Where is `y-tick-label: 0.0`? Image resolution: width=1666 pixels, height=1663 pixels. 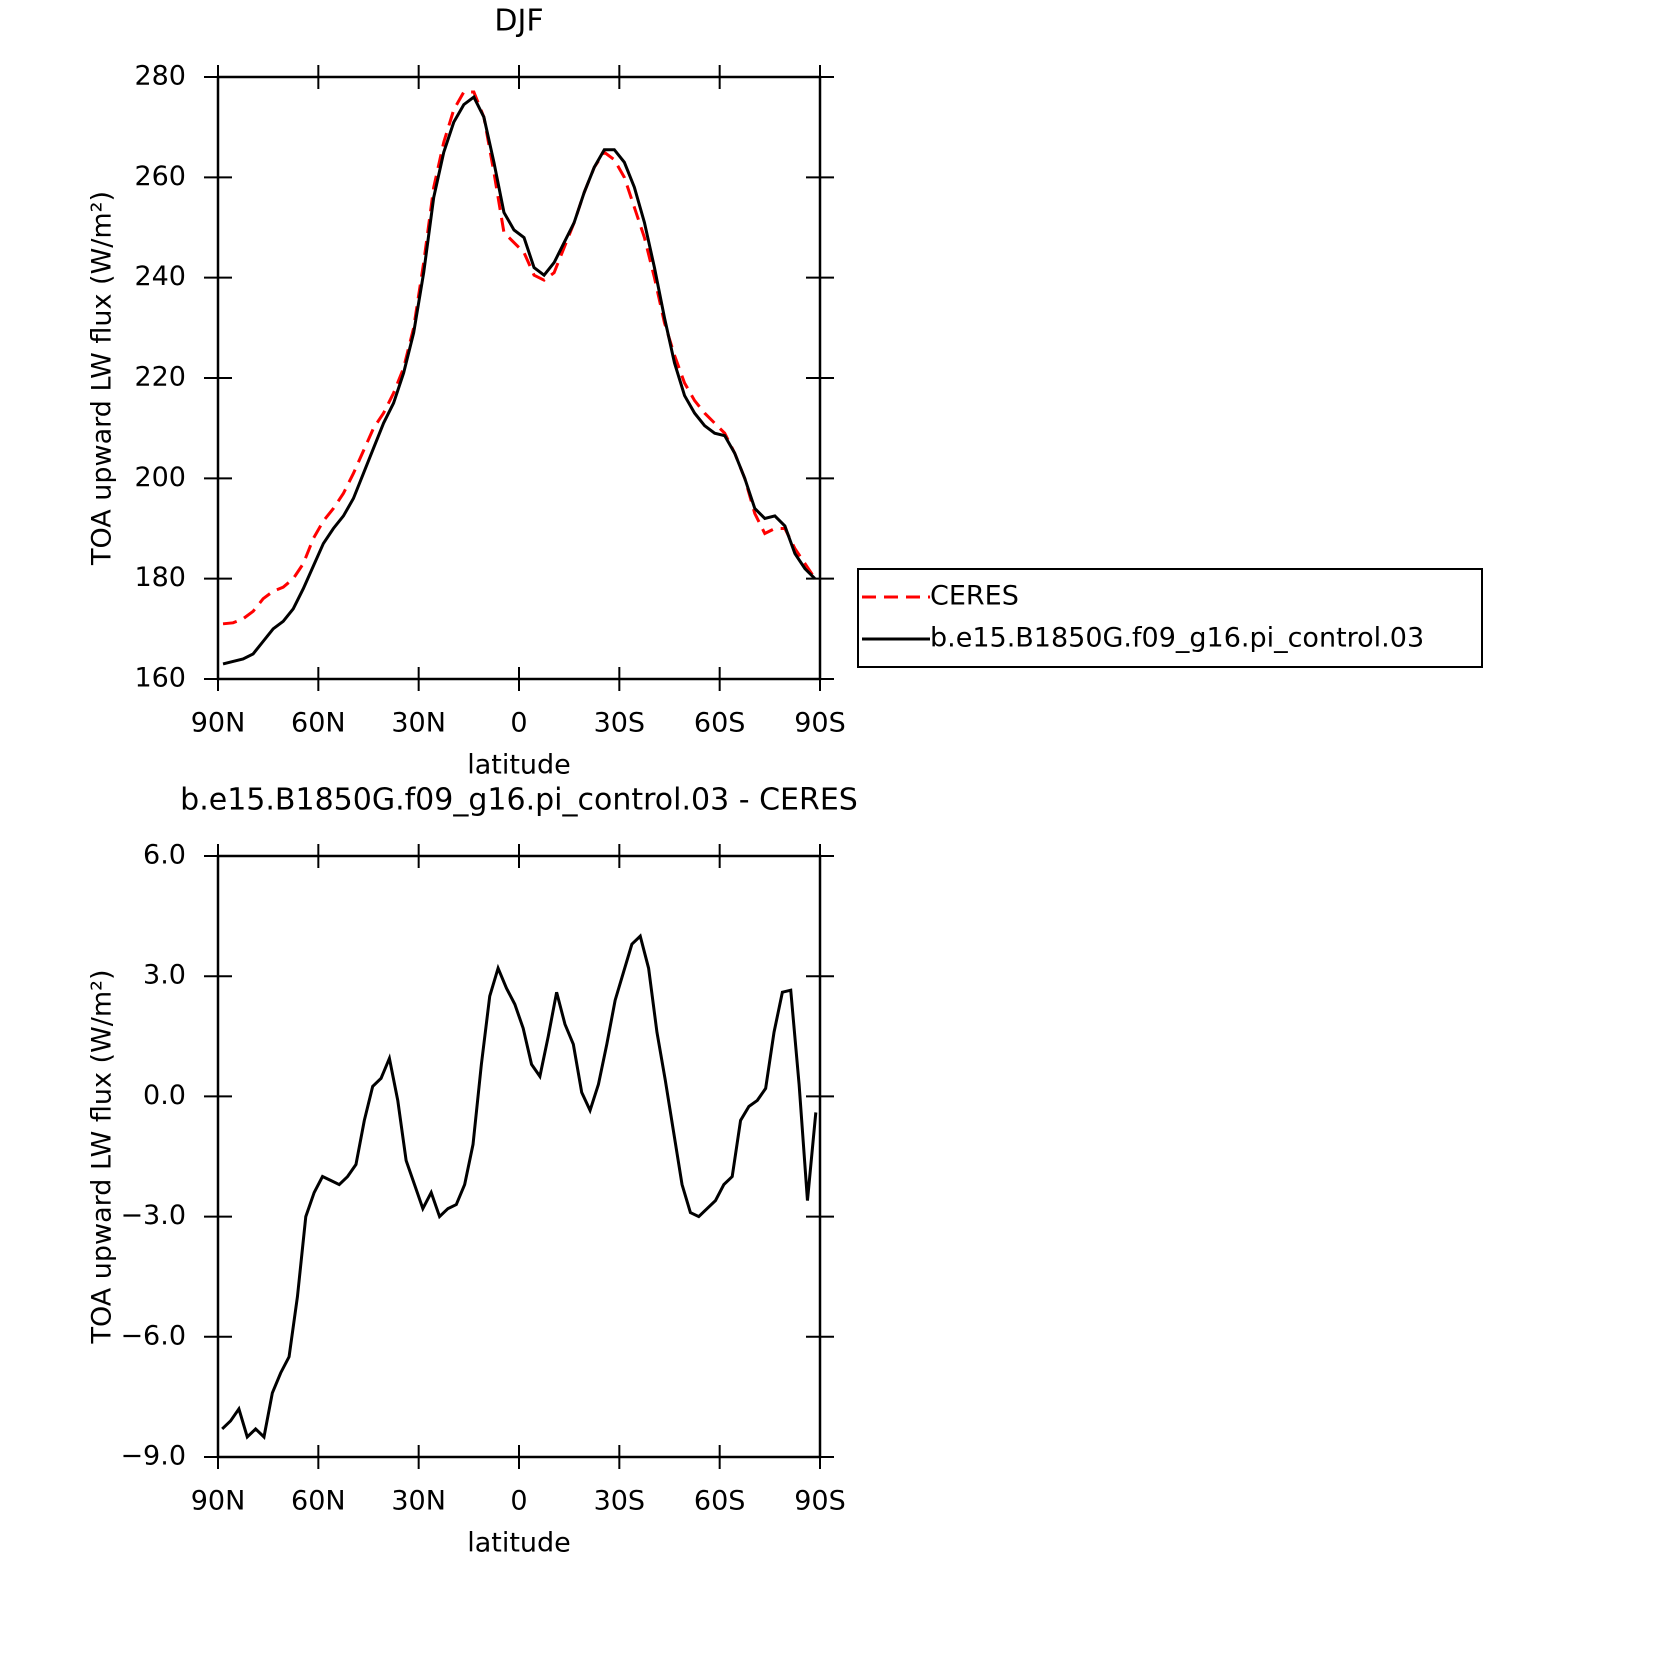 y-tick-label: 0.0 is located at coordinates (164, 1095).